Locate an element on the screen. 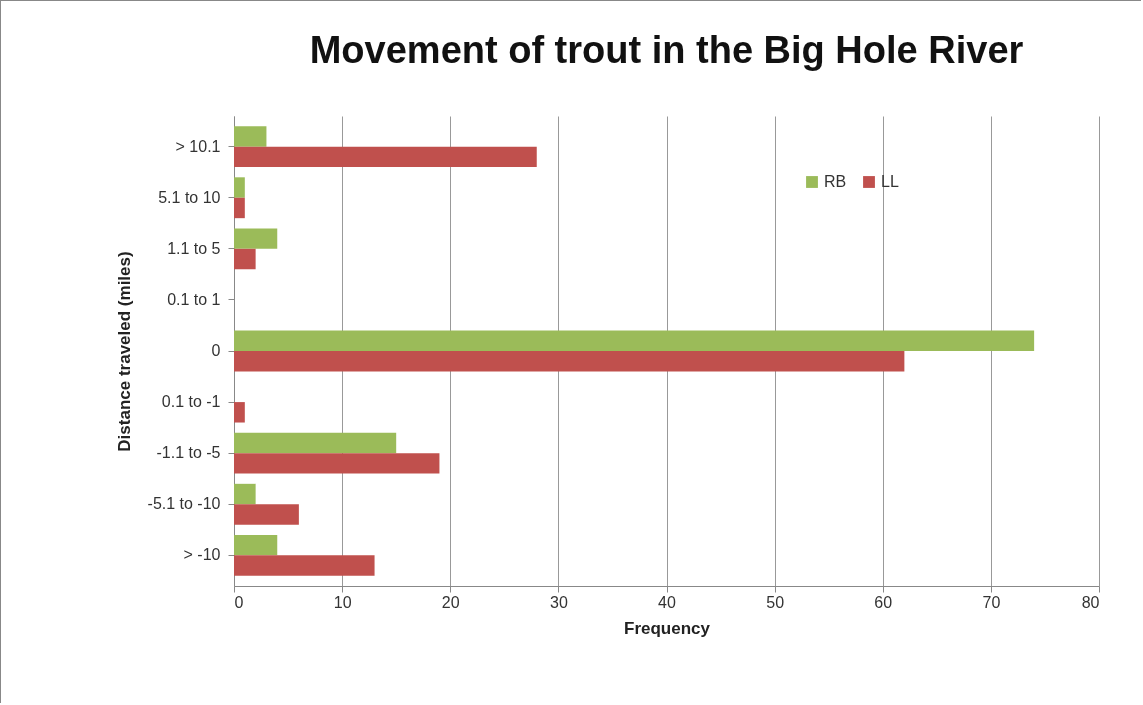 This screenshot has width=1143, height=705. y-tick-label: 1.1 to 5 is located at coordinates (194, 248).